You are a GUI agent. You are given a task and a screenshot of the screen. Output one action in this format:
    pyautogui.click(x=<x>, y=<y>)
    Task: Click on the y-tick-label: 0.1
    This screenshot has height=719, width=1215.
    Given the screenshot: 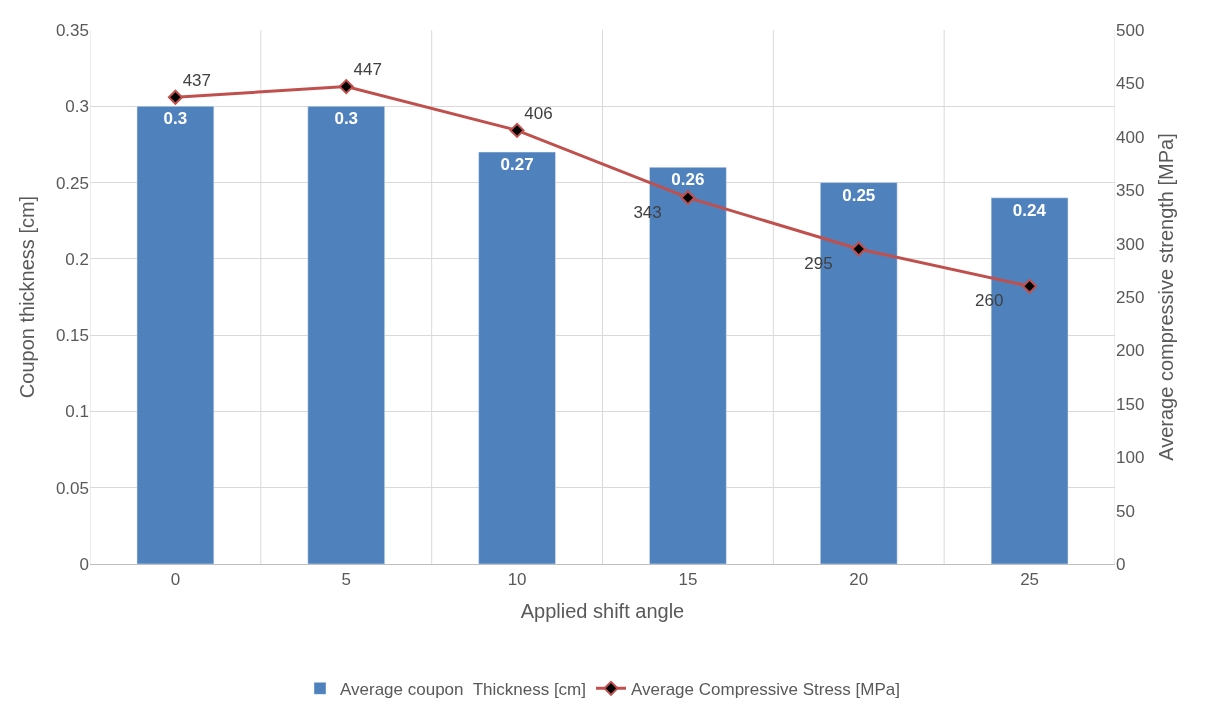 What is the action you would take?
    pyautogui.click(x=77, y=412)
    